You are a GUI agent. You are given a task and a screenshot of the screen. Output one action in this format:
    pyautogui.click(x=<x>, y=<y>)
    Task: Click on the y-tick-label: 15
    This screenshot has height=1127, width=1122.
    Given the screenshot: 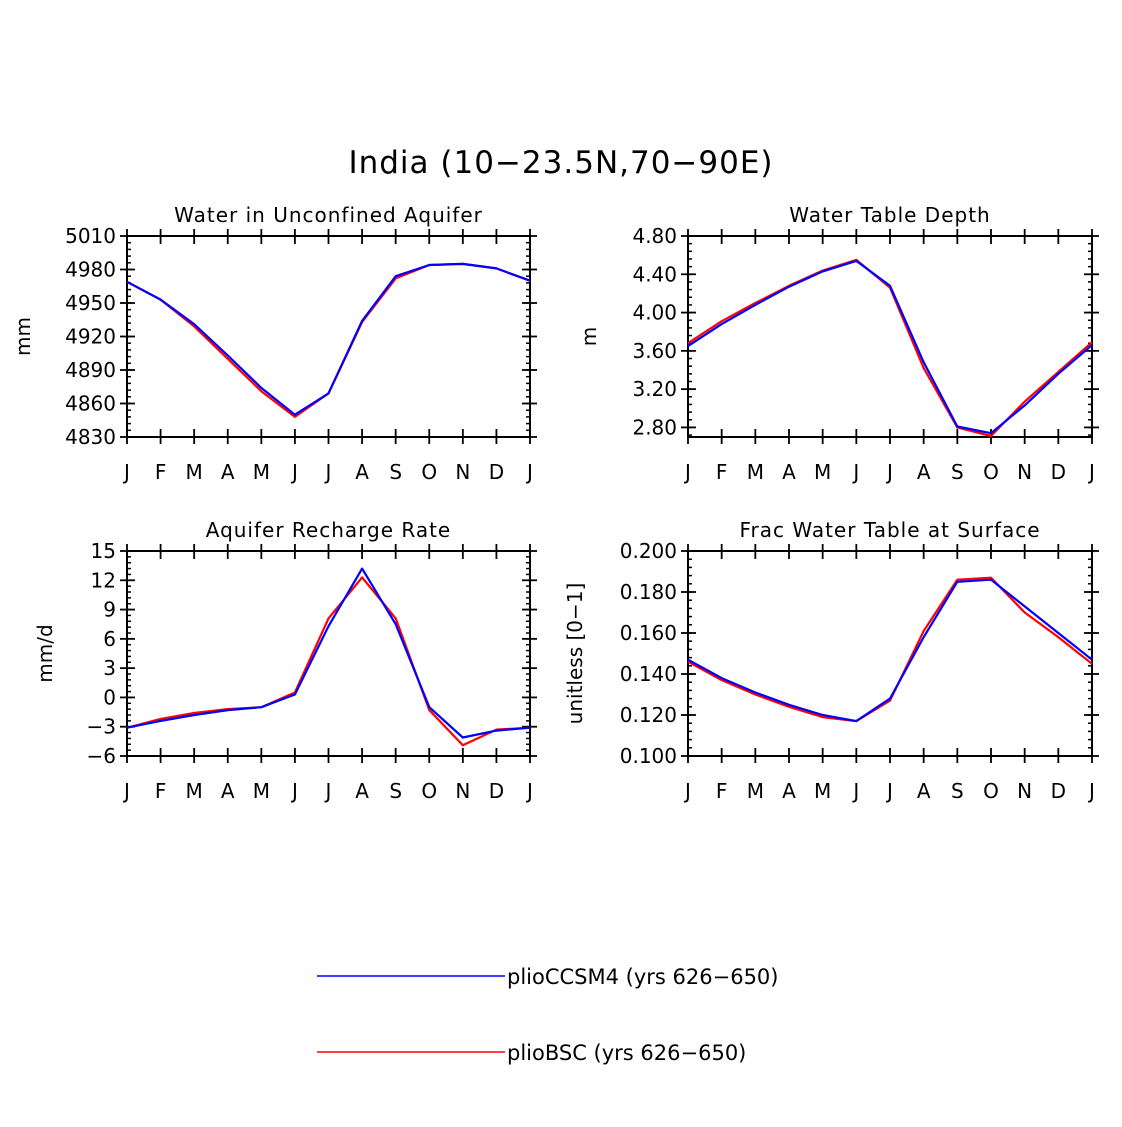 What is the action you would take?
    pyautogui.click(x=103, y=551)
    